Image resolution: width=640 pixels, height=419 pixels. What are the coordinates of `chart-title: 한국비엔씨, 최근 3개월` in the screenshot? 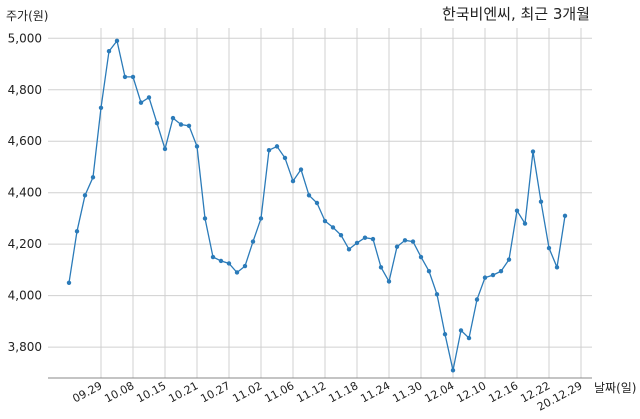 It's located at (516, 14).